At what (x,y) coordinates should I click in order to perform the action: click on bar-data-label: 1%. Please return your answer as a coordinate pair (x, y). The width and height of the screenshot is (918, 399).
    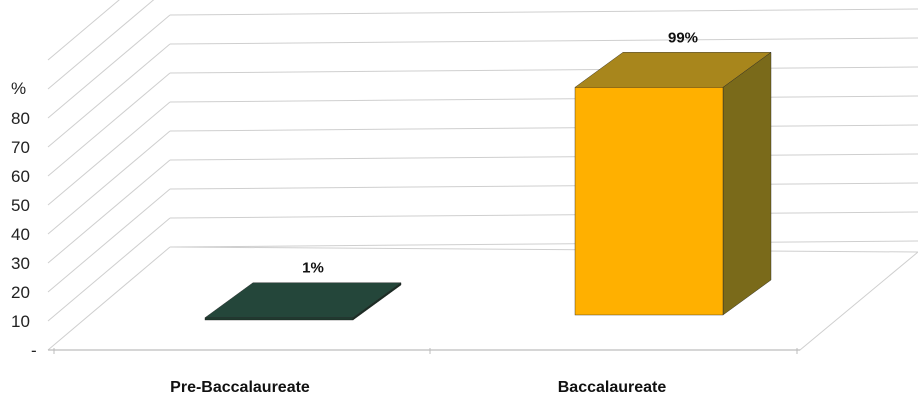
    Looking at the image, I should click on (313, 268).